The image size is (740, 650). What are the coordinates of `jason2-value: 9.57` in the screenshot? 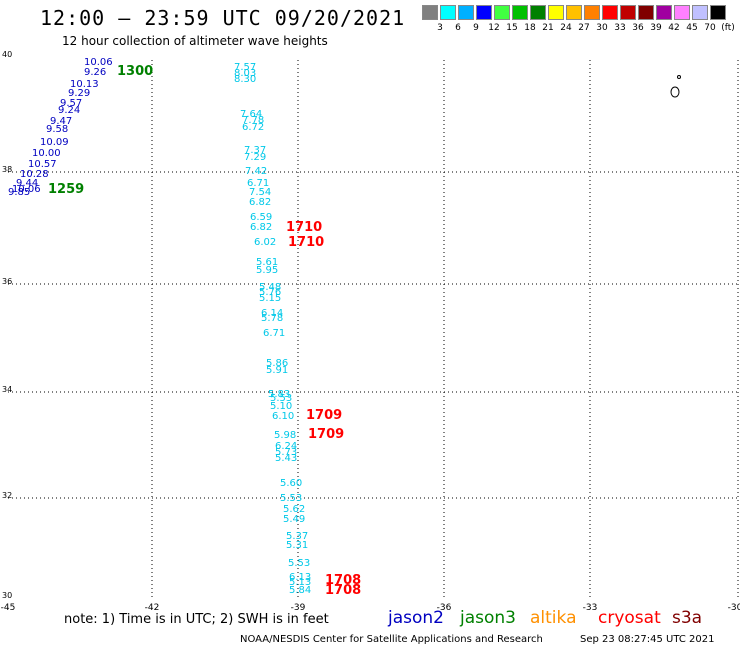 It's located at (71, 103).